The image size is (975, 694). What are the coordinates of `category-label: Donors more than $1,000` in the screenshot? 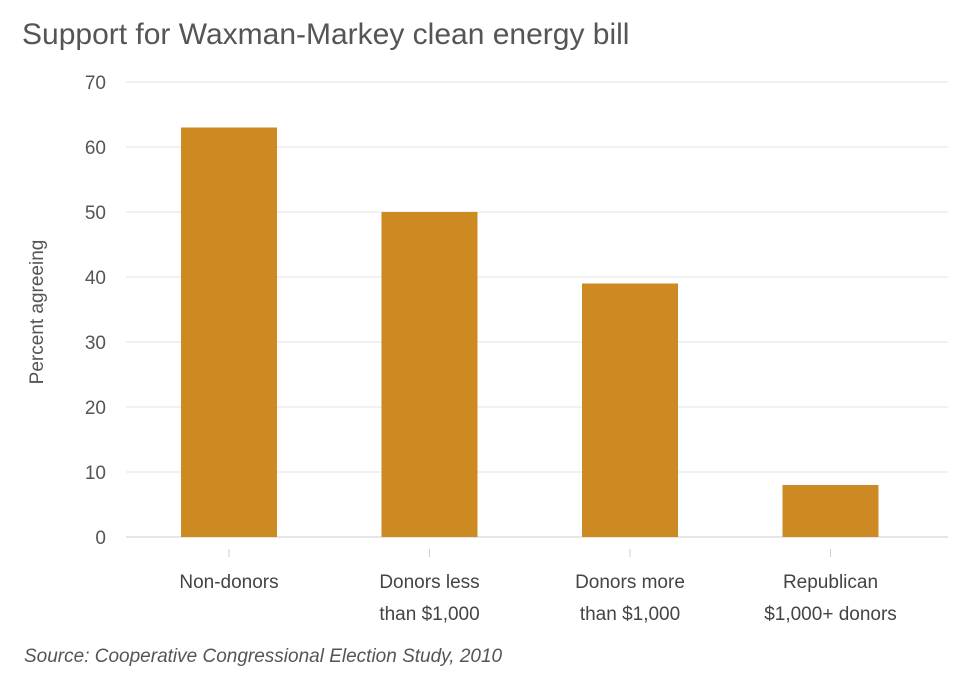 It's located at (630, 598).